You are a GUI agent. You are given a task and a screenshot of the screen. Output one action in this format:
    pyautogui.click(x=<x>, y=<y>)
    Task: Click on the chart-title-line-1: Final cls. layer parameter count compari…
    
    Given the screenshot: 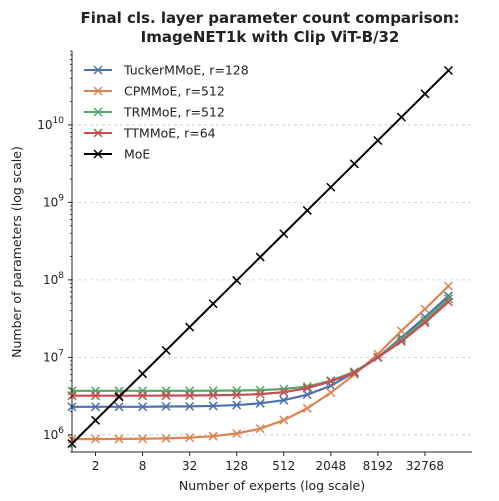 What is the action you would take?
    pyautogui.click(x=269, y=18)
    